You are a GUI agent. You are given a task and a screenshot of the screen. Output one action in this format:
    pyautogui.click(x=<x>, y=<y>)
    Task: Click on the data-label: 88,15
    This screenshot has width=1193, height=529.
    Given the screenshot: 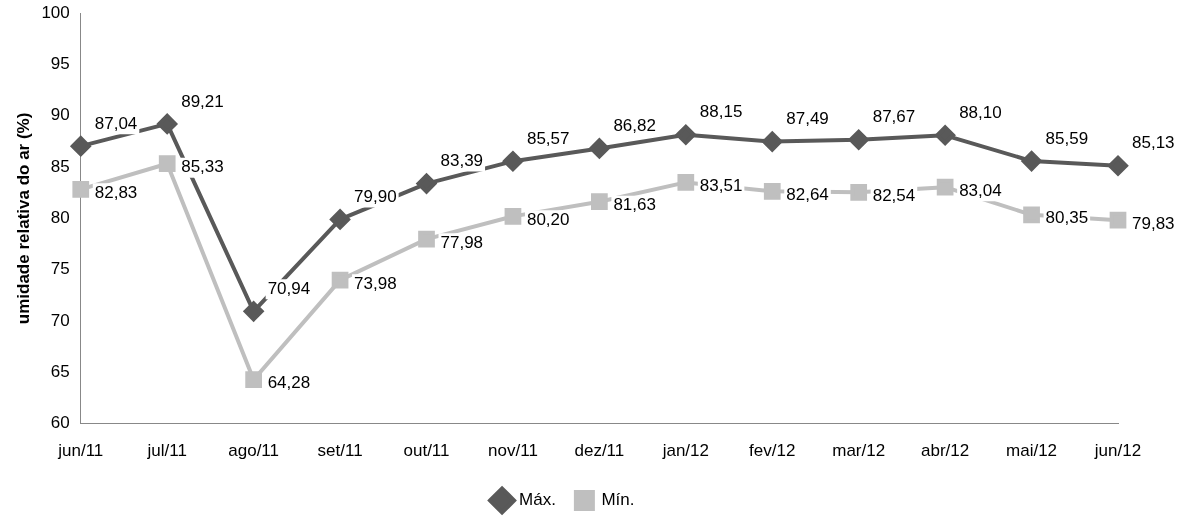 What is the action you would take?
    pyautogui.click(x=721, y=112)
    